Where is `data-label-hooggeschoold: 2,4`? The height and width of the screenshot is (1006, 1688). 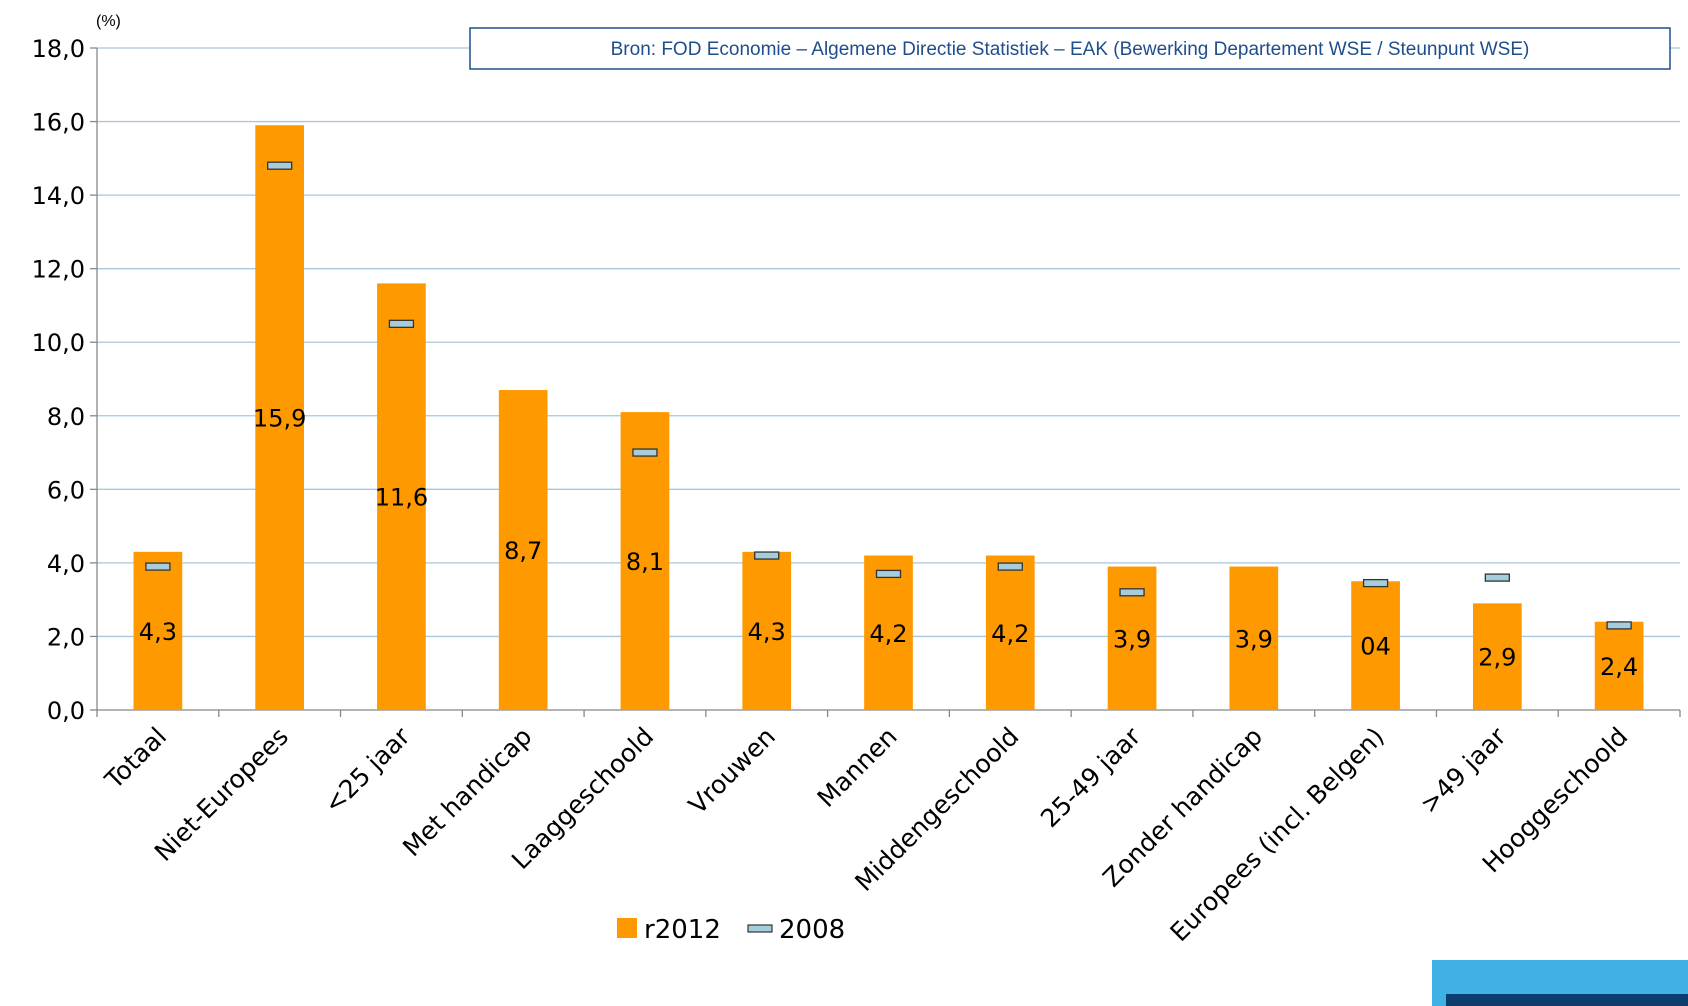
data-label-hooggeschoold: 2,4 is located at coordinates (1619, 667).